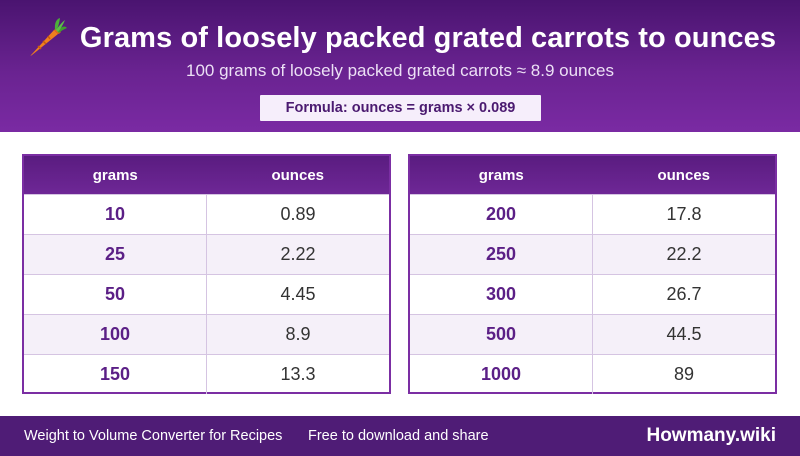 This screenshot has height=456, width=800. I want to click on grams-cell: 10, so click(115, 214).